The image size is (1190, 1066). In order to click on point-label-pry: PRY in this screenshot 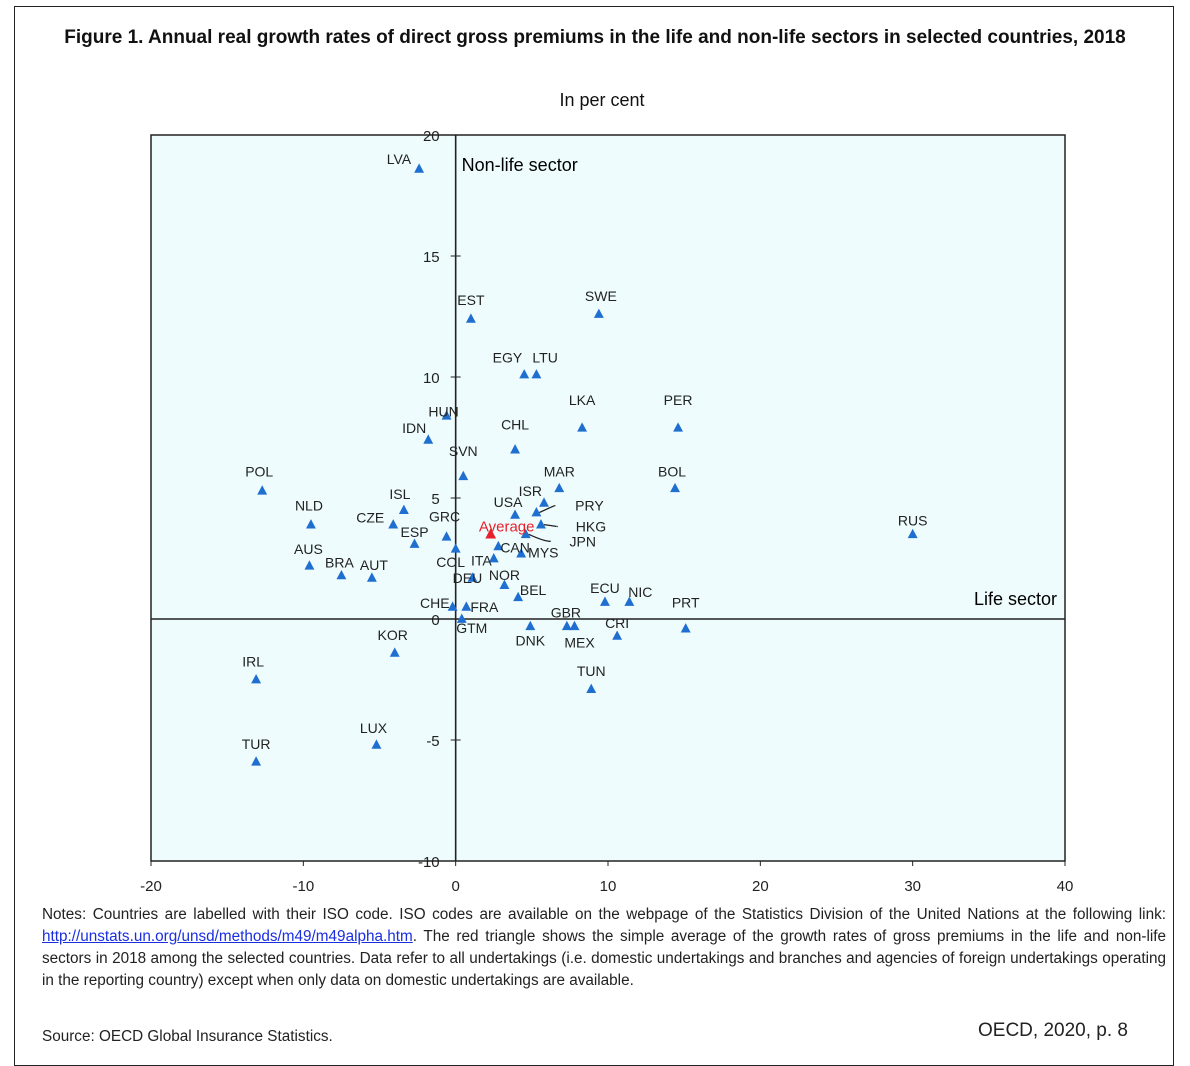, I will do `click(589, 506)`.